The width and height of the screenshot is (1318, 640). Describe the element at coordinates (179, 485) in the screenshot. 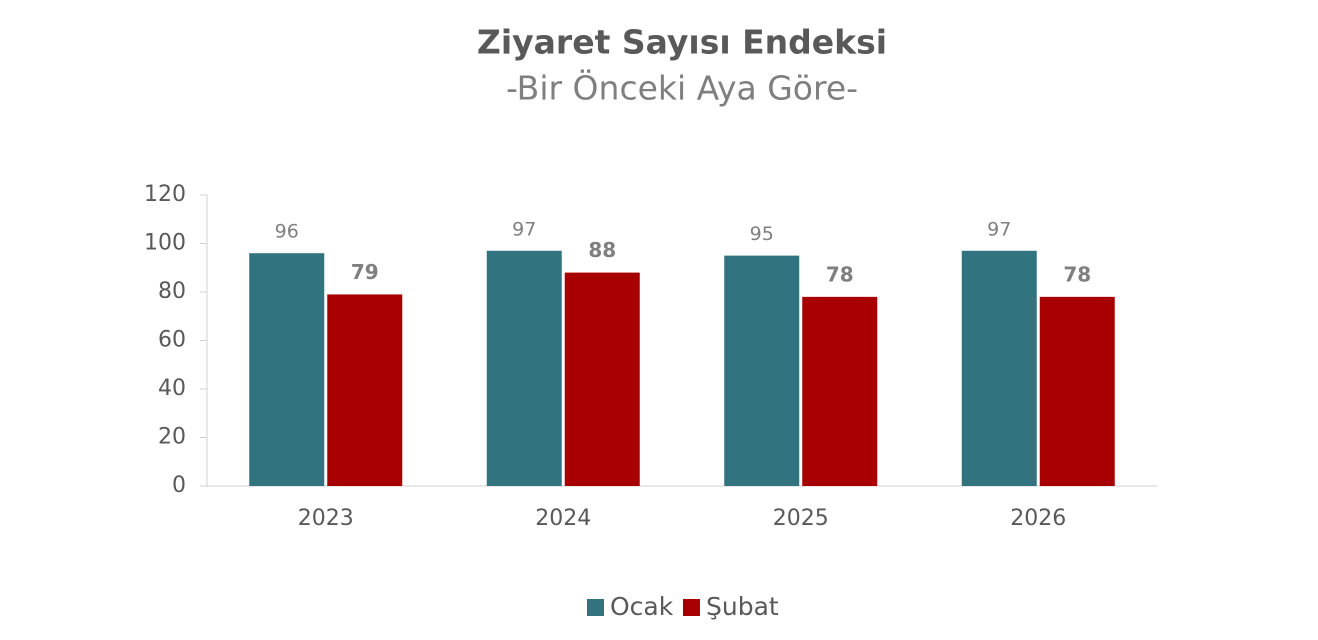

I see `y-tick-label: 0` at that location.